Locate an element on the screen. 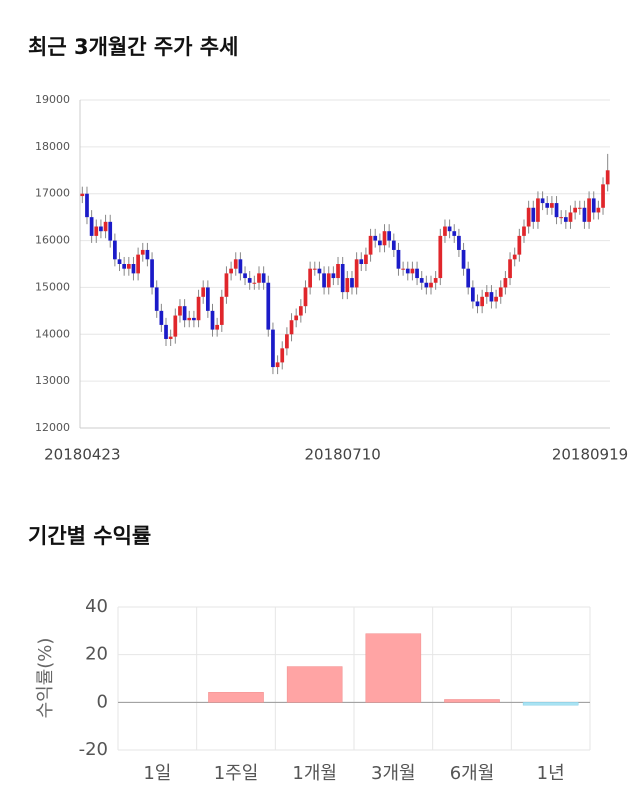 The width and height of the screenshot is (640, 810). x-tick-label: 1일 is located at coordinates (157, 773).